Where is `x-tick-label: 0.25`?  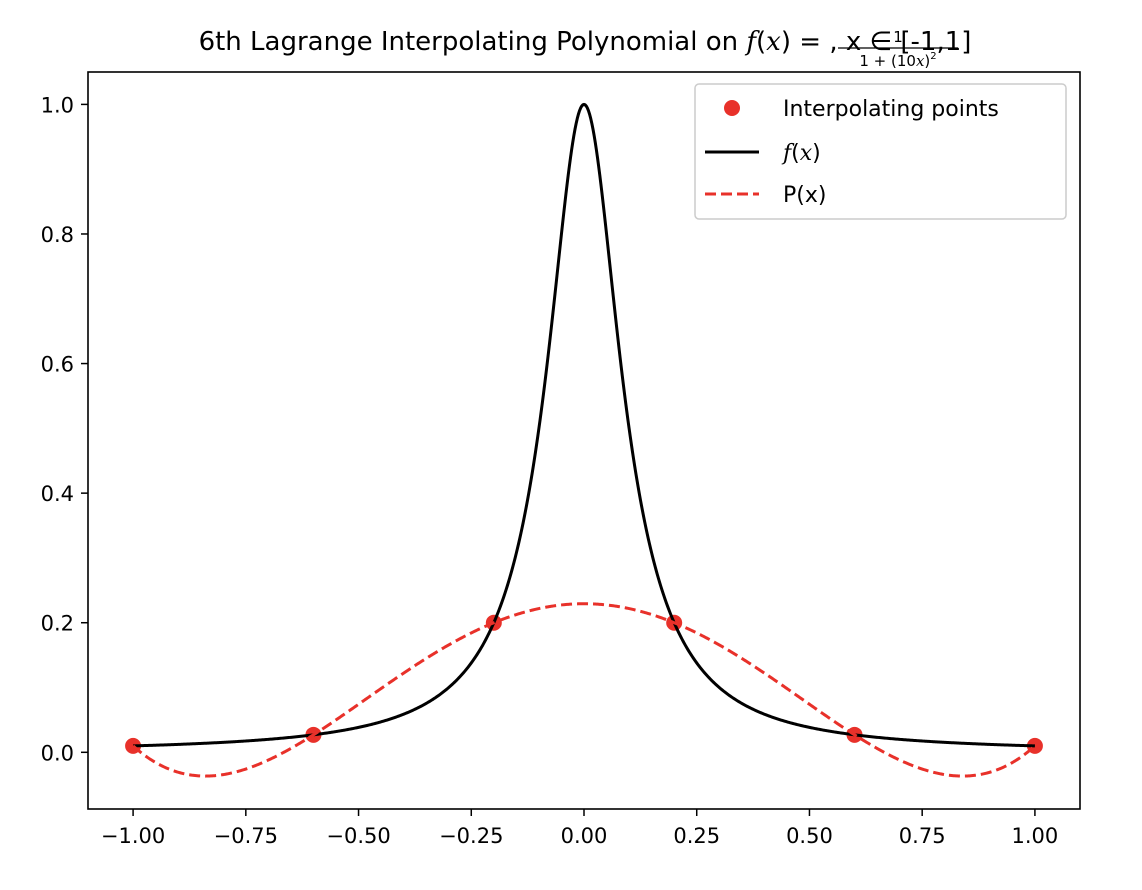 x-tick-label: 0.25 is located at coordinates (696, 836).